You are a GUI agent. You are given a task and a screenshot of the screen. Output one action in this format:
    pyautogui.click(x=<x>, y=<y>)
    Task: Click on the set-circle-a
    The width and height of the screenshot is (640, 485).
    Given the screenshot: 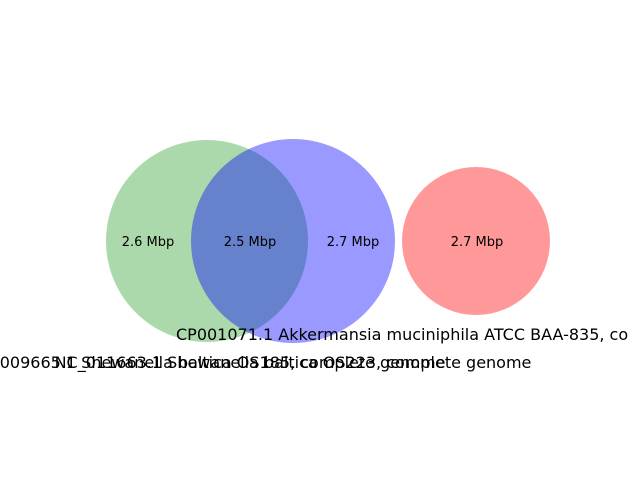 What is the action you would take?
    pyautogui.click(x=207, y=241)
    